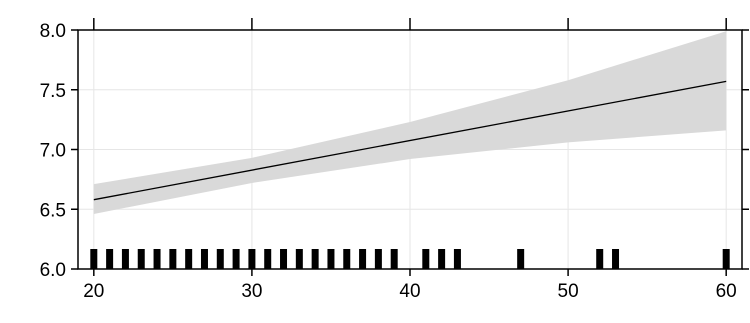 This screenshot has width=750, height=323. Describe the element at coordinates (53, 270) in the screenshot. I see `y-tick-label: 6.0` at that location.